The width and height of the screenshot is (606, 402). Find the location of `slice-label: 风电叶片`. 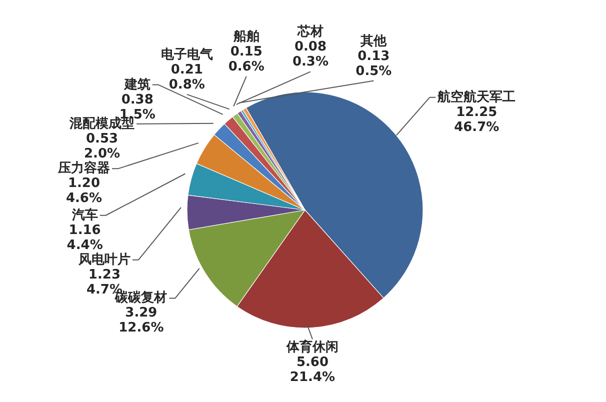

slice-label: 风电叶片 is located at coordinates (103, 260).